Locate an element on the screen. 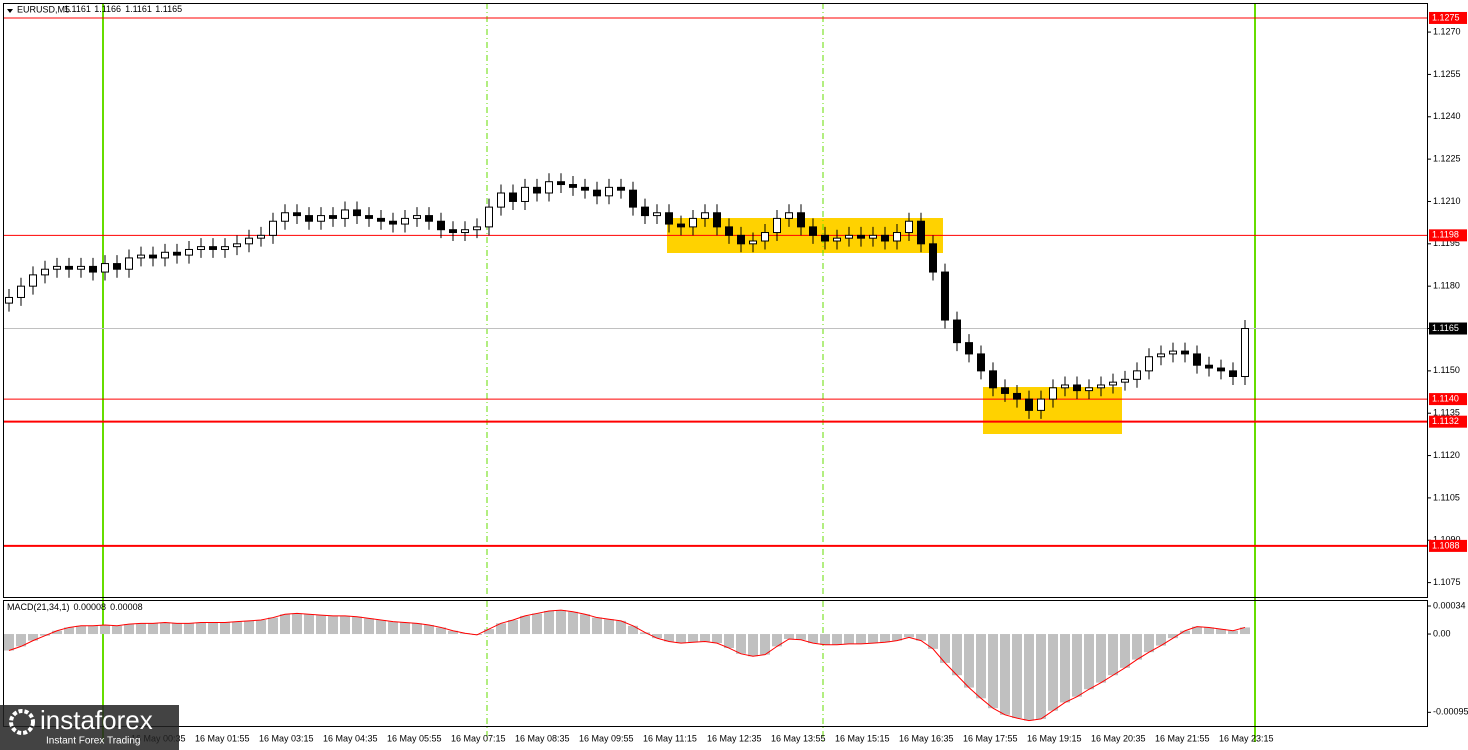  ohlc-readout: 1.1161 1.1166 1.1161 1.1165 is located at coordinates (123, 9).